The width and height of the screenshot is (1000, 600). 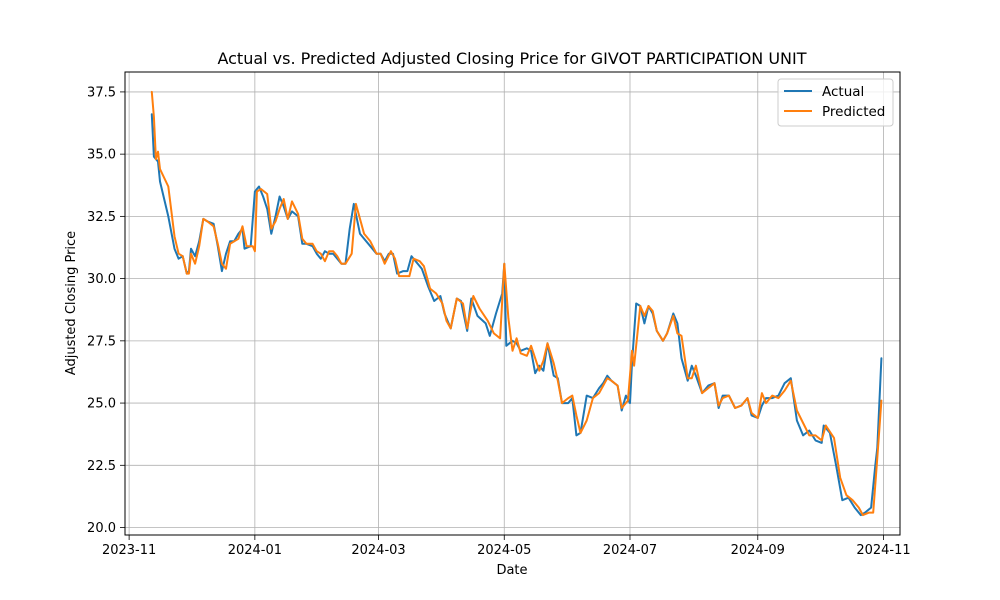 What do you see at coordinates (504, 550) in the screenshot?
I see `x-tick-label: 2024-05` at bounding box center [504, 550].